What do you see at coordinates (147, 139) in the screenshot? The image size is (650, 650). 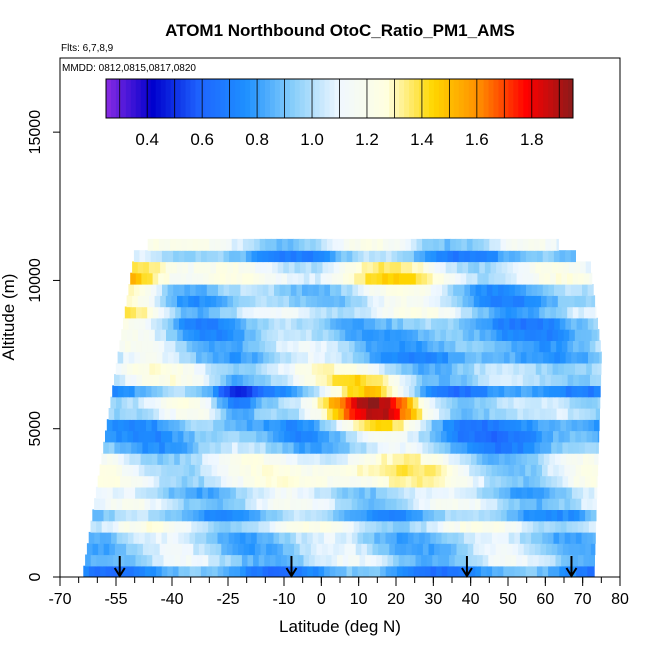 I see `colorbar-tick-label: 0.4` at bounding box center [147, 139].